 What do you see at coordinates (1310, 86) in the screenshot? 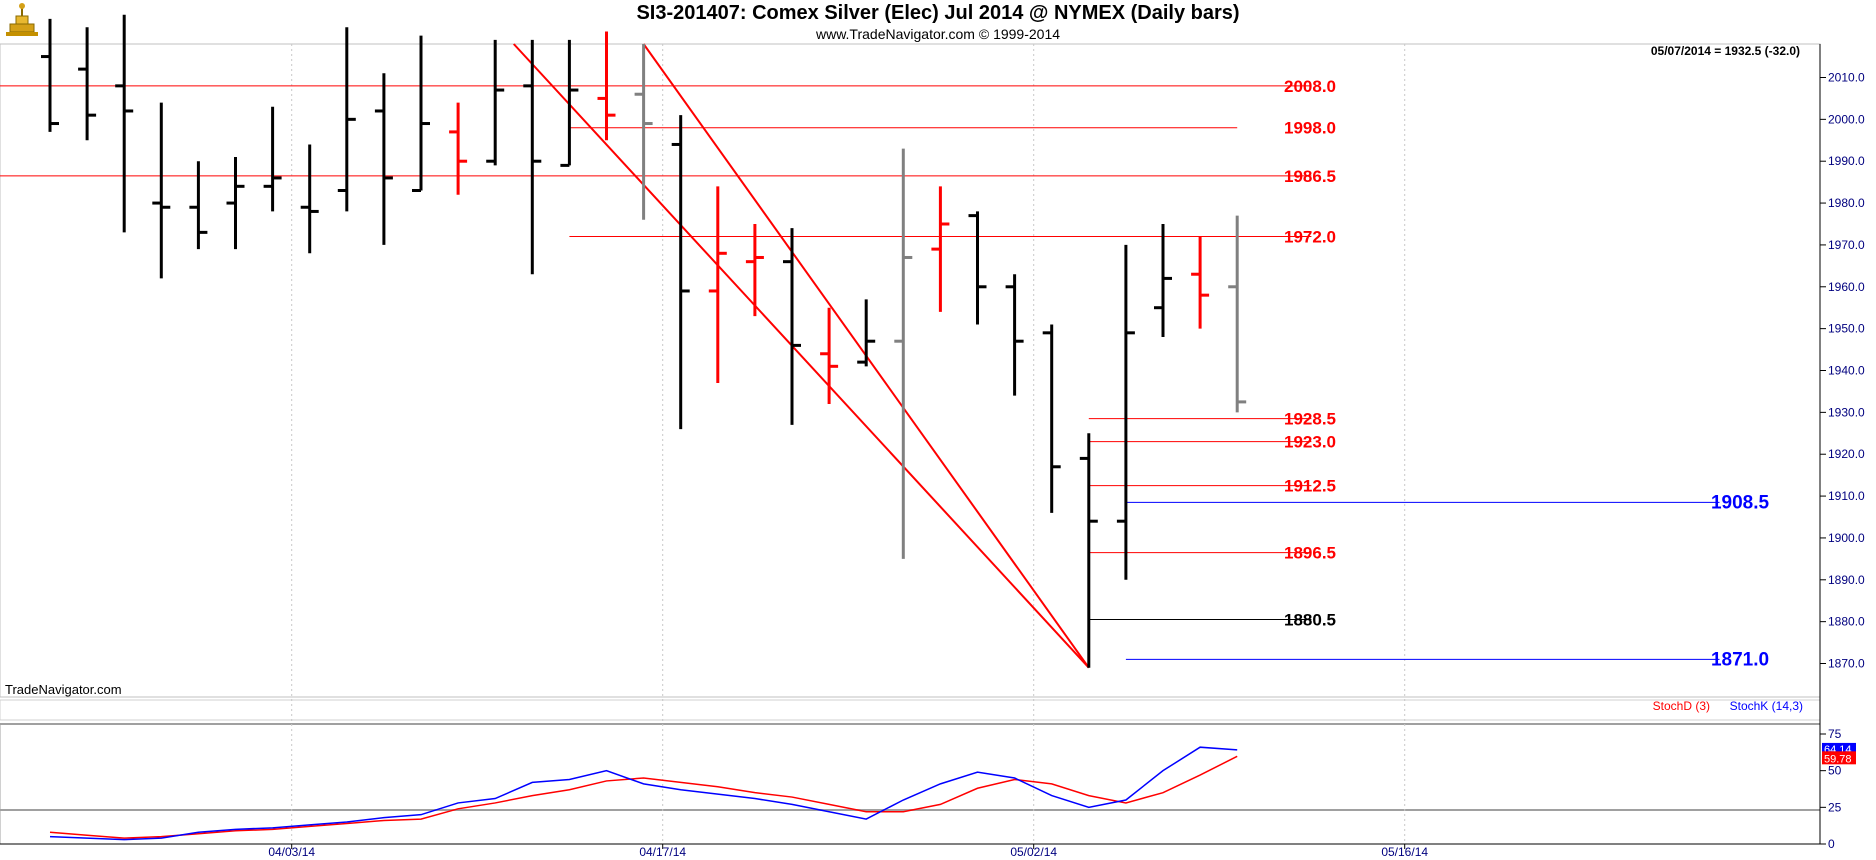
I see `level-label: 2008.0` at bounding box center [1310, 86].